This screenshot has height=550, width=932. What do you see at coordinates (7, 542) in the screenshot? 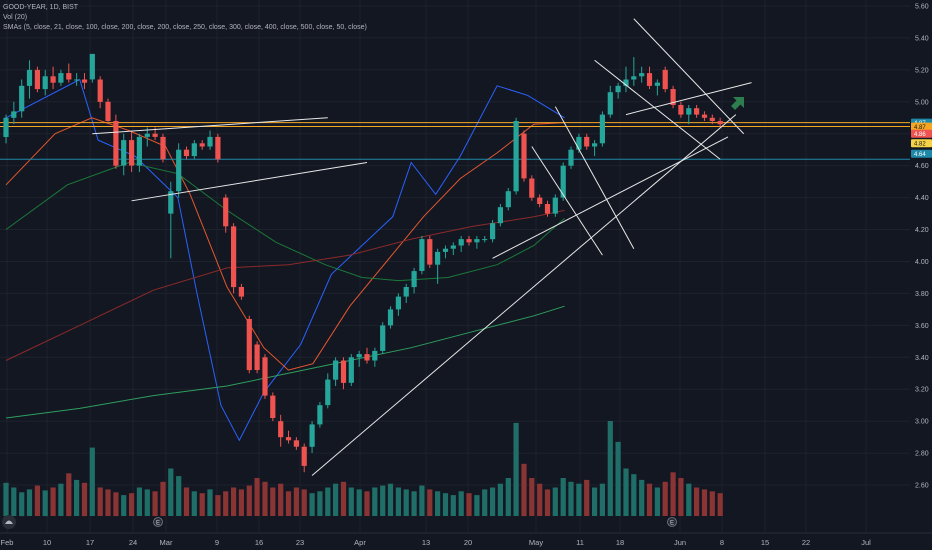
I see `time-tick-label: Feb` at bounding box center [7, 542].